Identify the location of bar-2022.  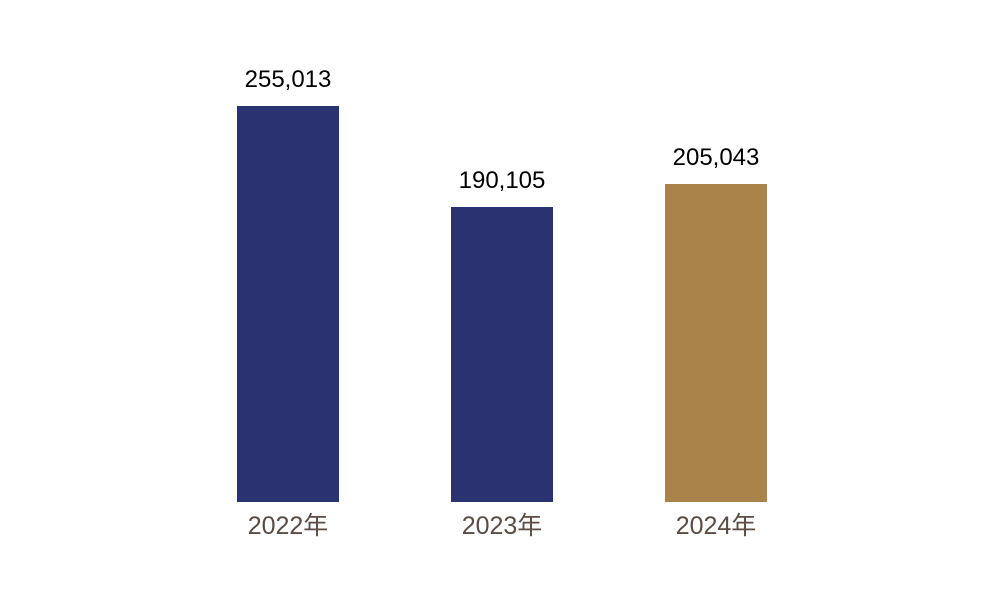
(288, 304).